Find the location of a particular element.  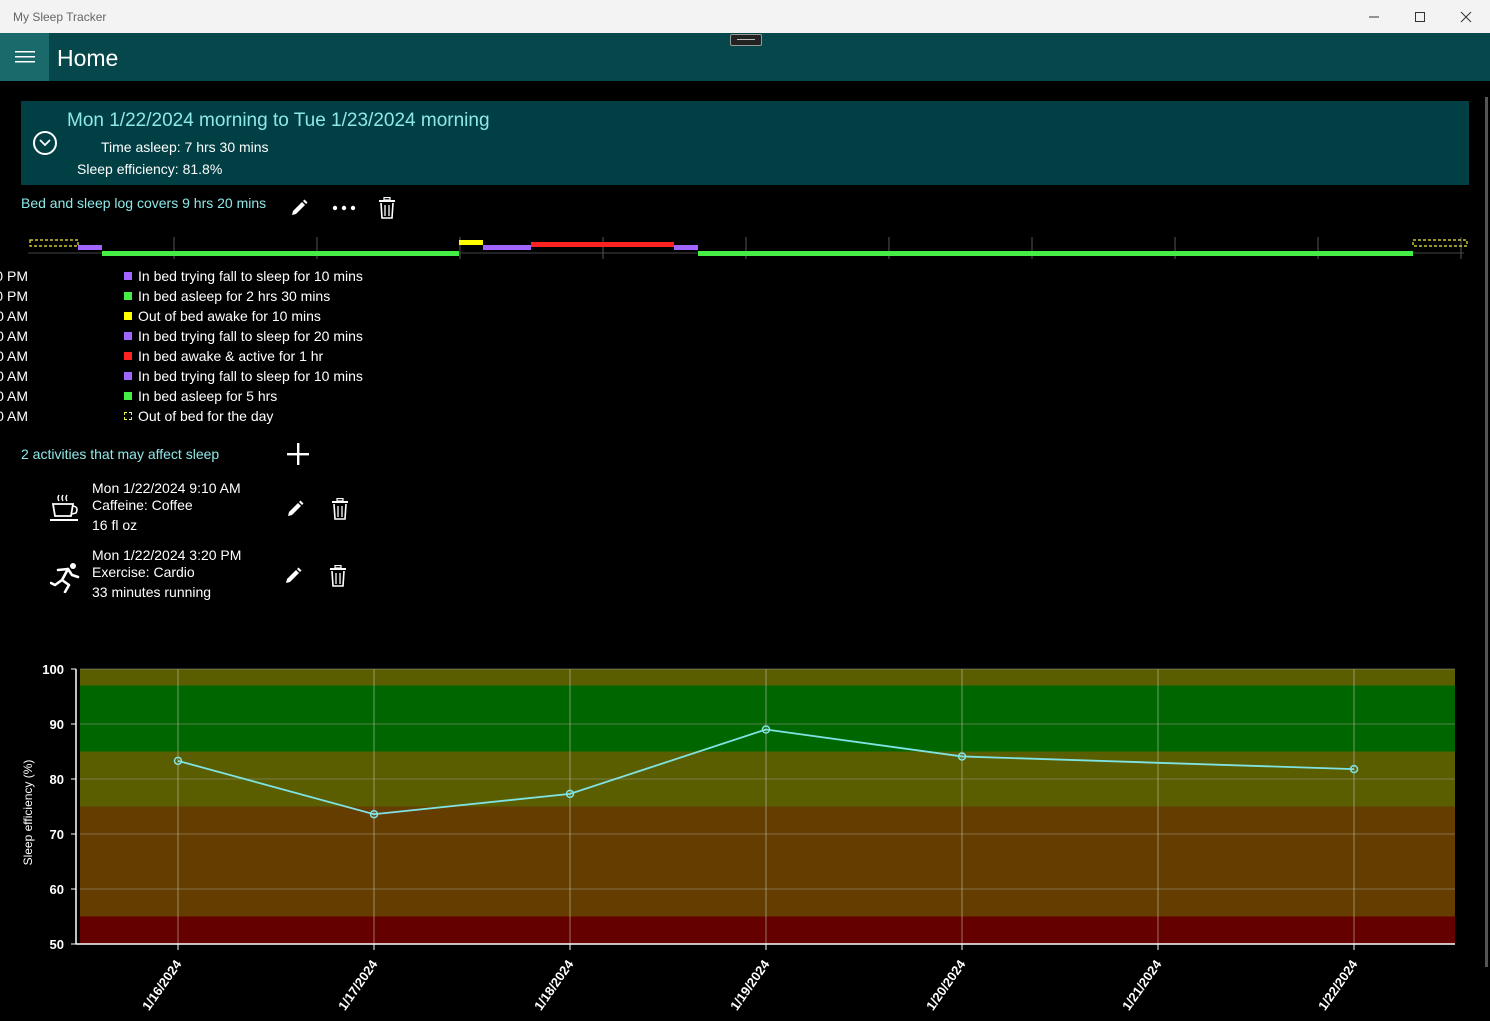

activity-type: Caffeine: Coffee is located at coordinates (142, 505).